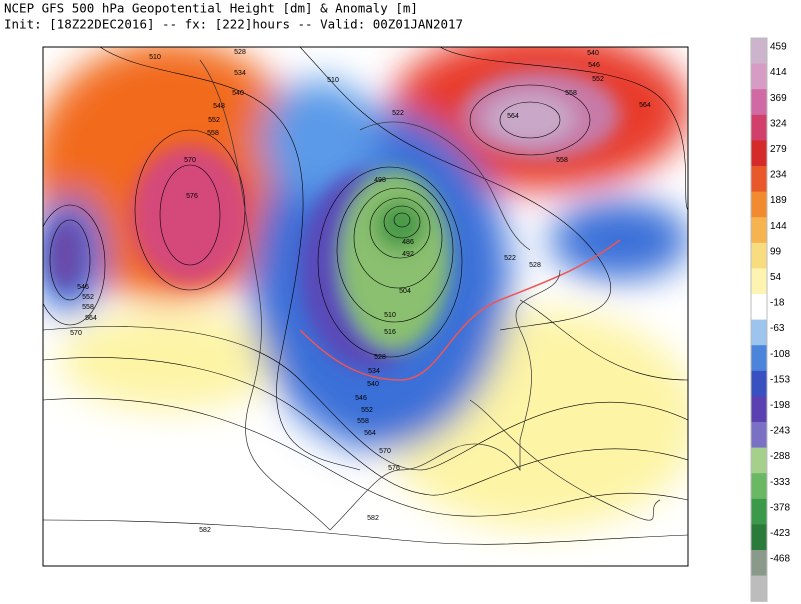 The width and height of the screenshot is (801, 604). Describe the element at coordinates (777, 303) in the screenshot. I see `colorbar-label: -18` at that location.